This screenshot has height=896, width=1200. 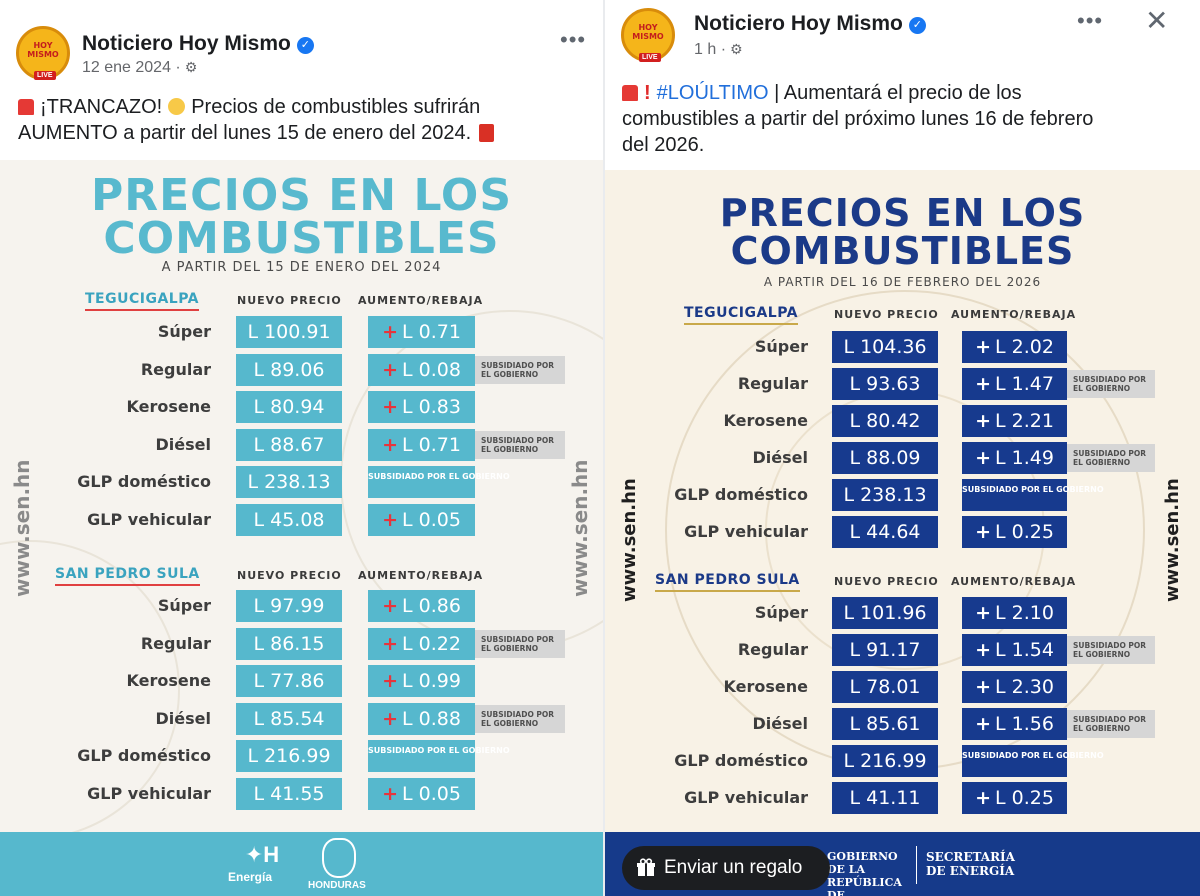 What do you see at coordinates (712, 93) in the screenshot?
I see `hashtag-link: #LOÚLTIMO` at bounding box center [712, 93].